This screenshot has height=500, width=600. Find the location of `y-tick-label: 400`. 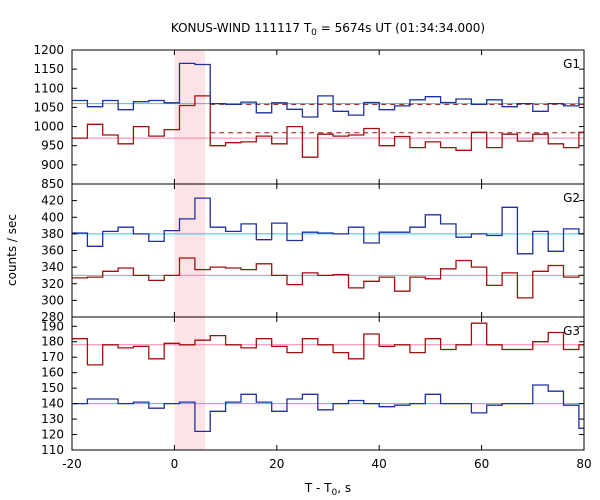

y-tick-label: 400 is located at coordinates (52, 217).